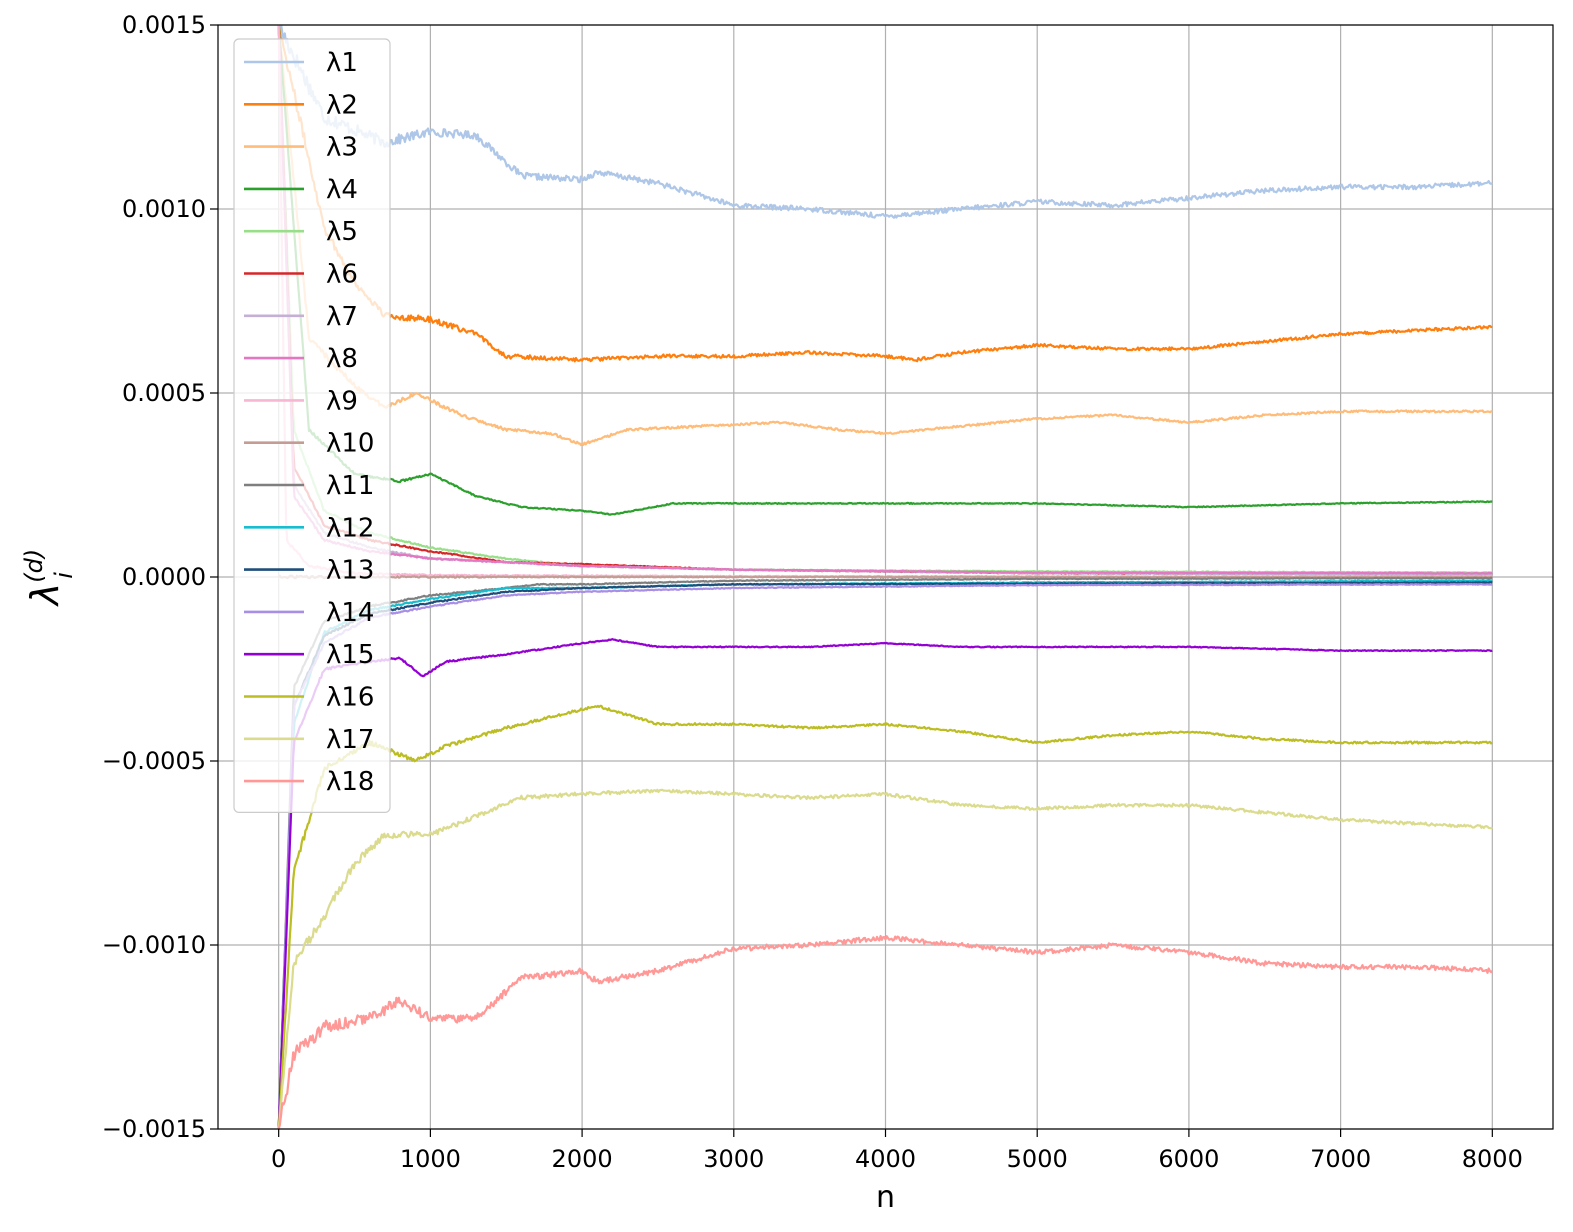 The width and height of the screenshot is (1573, 1232). What do you see at coordinates (1492, 1159) in the screenshot?
I see `x-tick-label: 8000` at bounding box center [1492, 1159].